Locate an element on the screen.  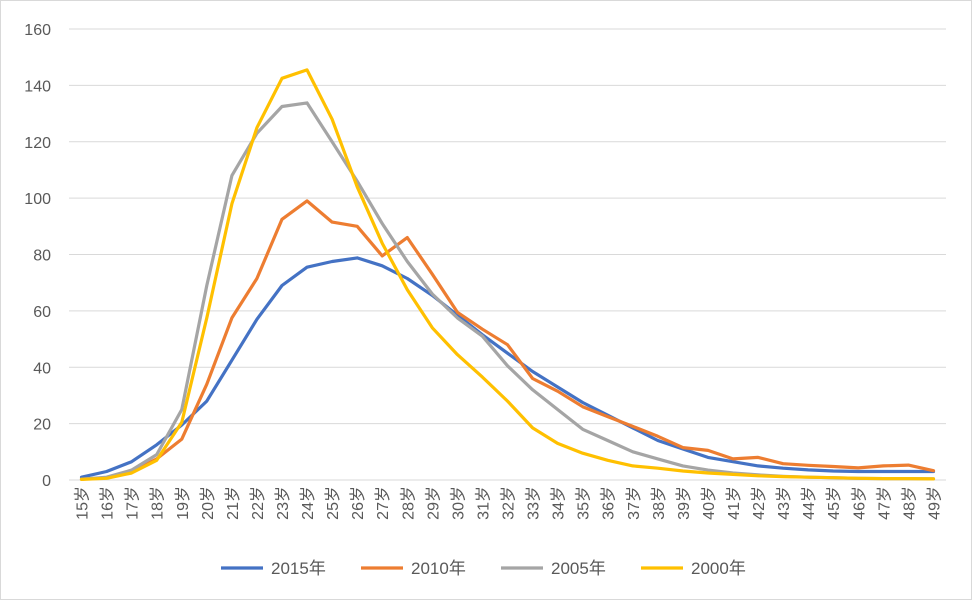
x-tick-label: 38岁 is located at coordinates (659, 503).